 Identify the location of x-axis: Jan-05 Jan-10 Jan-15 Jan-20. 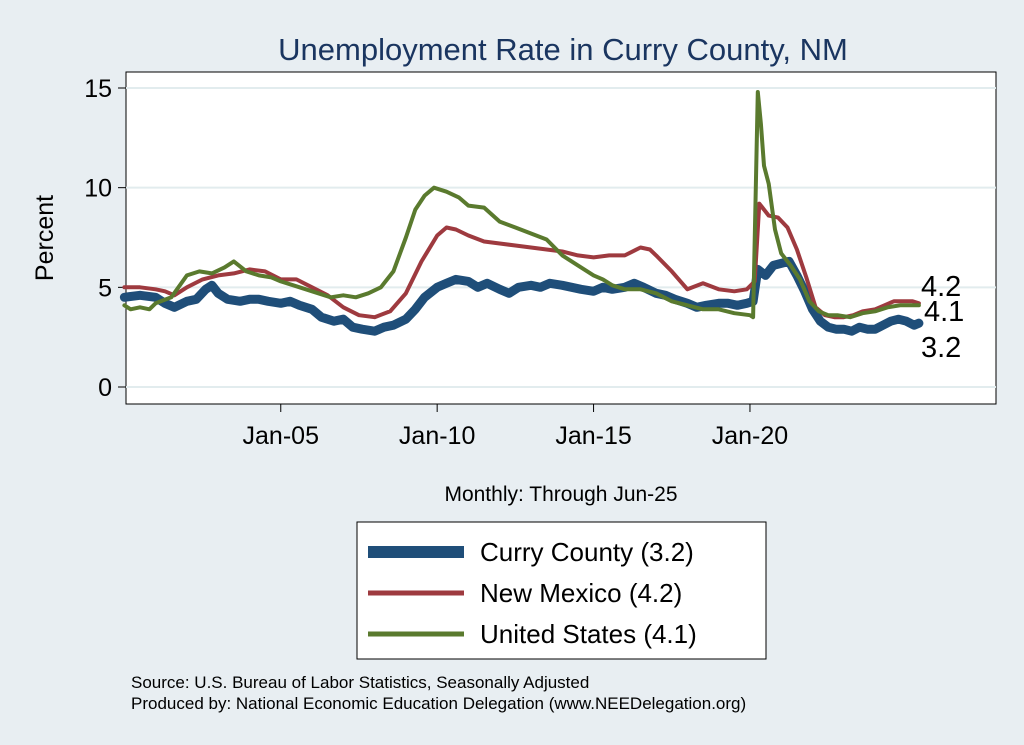
(515, 427).